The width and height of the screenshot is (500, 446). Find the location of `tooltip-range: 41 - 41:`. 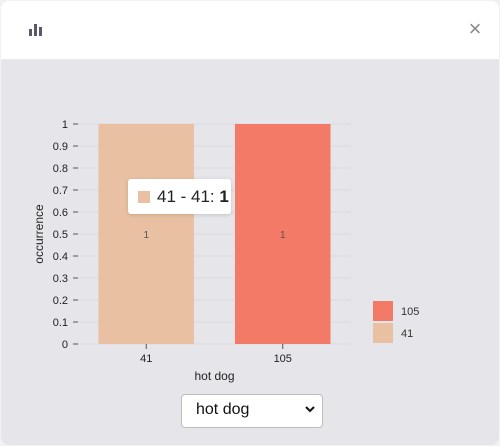

tooltip-range: 41 - 41: is located at coordinates (186, 196).